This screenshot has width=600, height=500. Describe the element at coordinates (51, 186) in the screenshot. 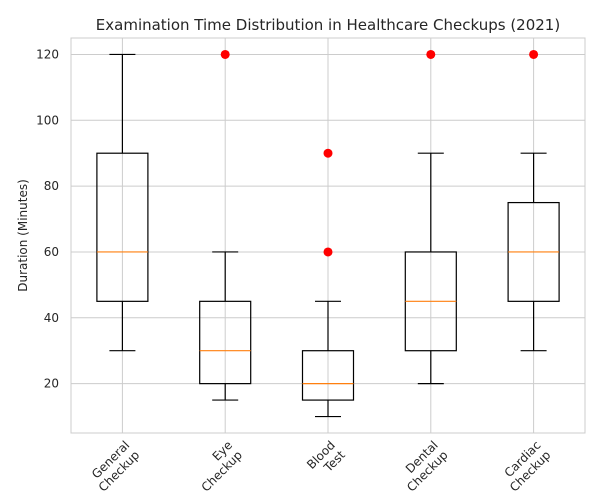

I see `y-tick-label: 80` at that location.